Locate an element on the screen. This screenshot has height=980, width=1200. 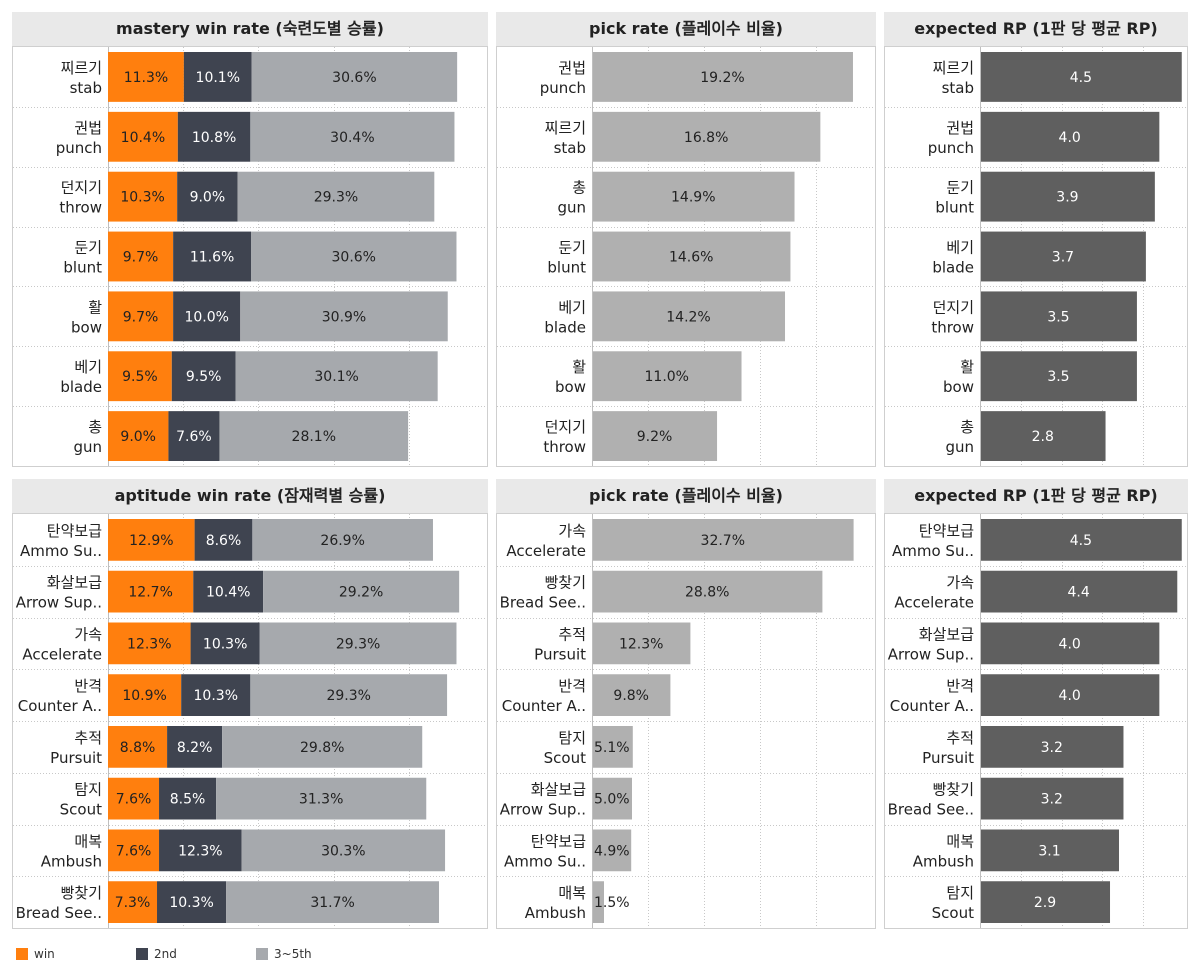
data-label: 4.5 is located at coordinates (1081, 541).